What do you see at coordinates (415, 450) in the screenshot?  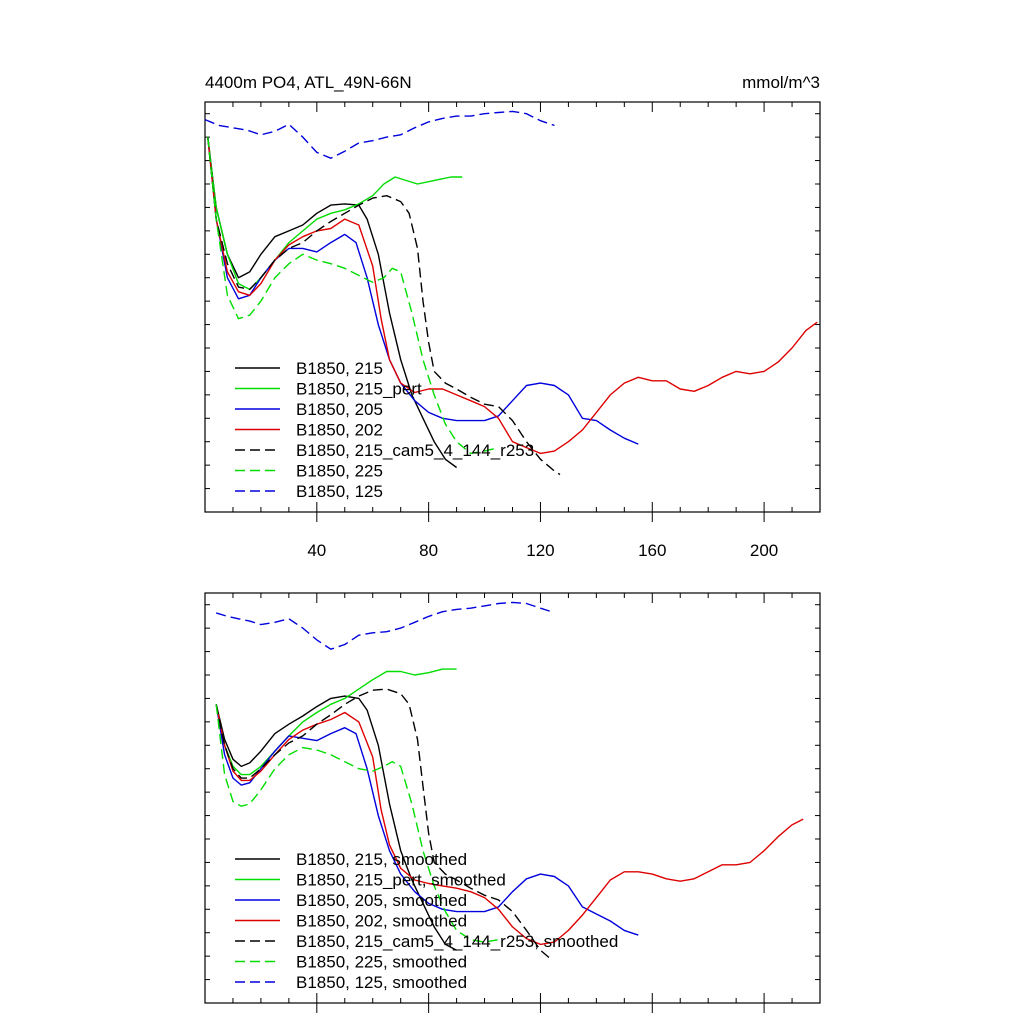 I see `legend-label: B1850, 215_cam5_4_144_r253` at bounding box center [415, 450].